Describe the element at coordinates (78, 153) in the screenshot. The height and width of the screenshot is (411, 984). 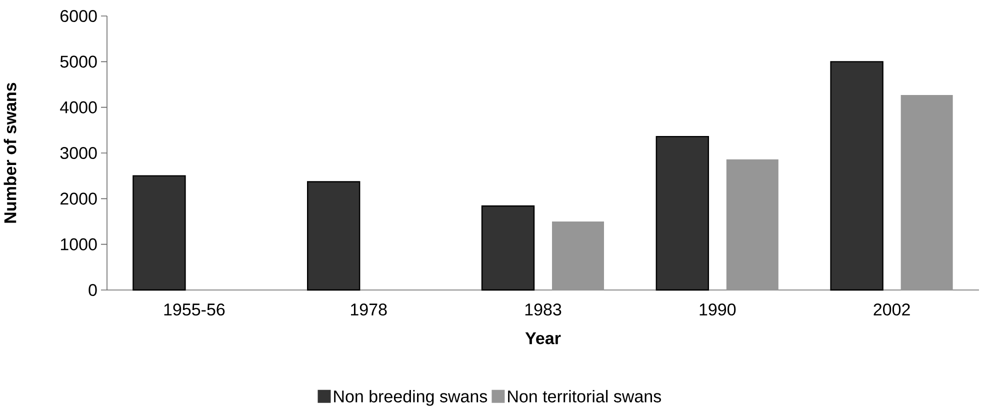
I see `y-tick-label: 3000` at that location.